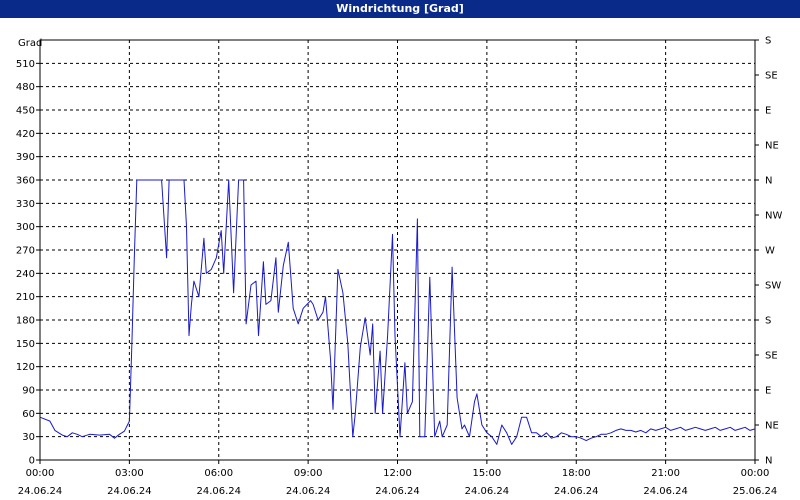  What do you see at coordinates (129, 473) in the screenshot?
I see `x-tick-time: 03:00` at bounding box center [129, 473].